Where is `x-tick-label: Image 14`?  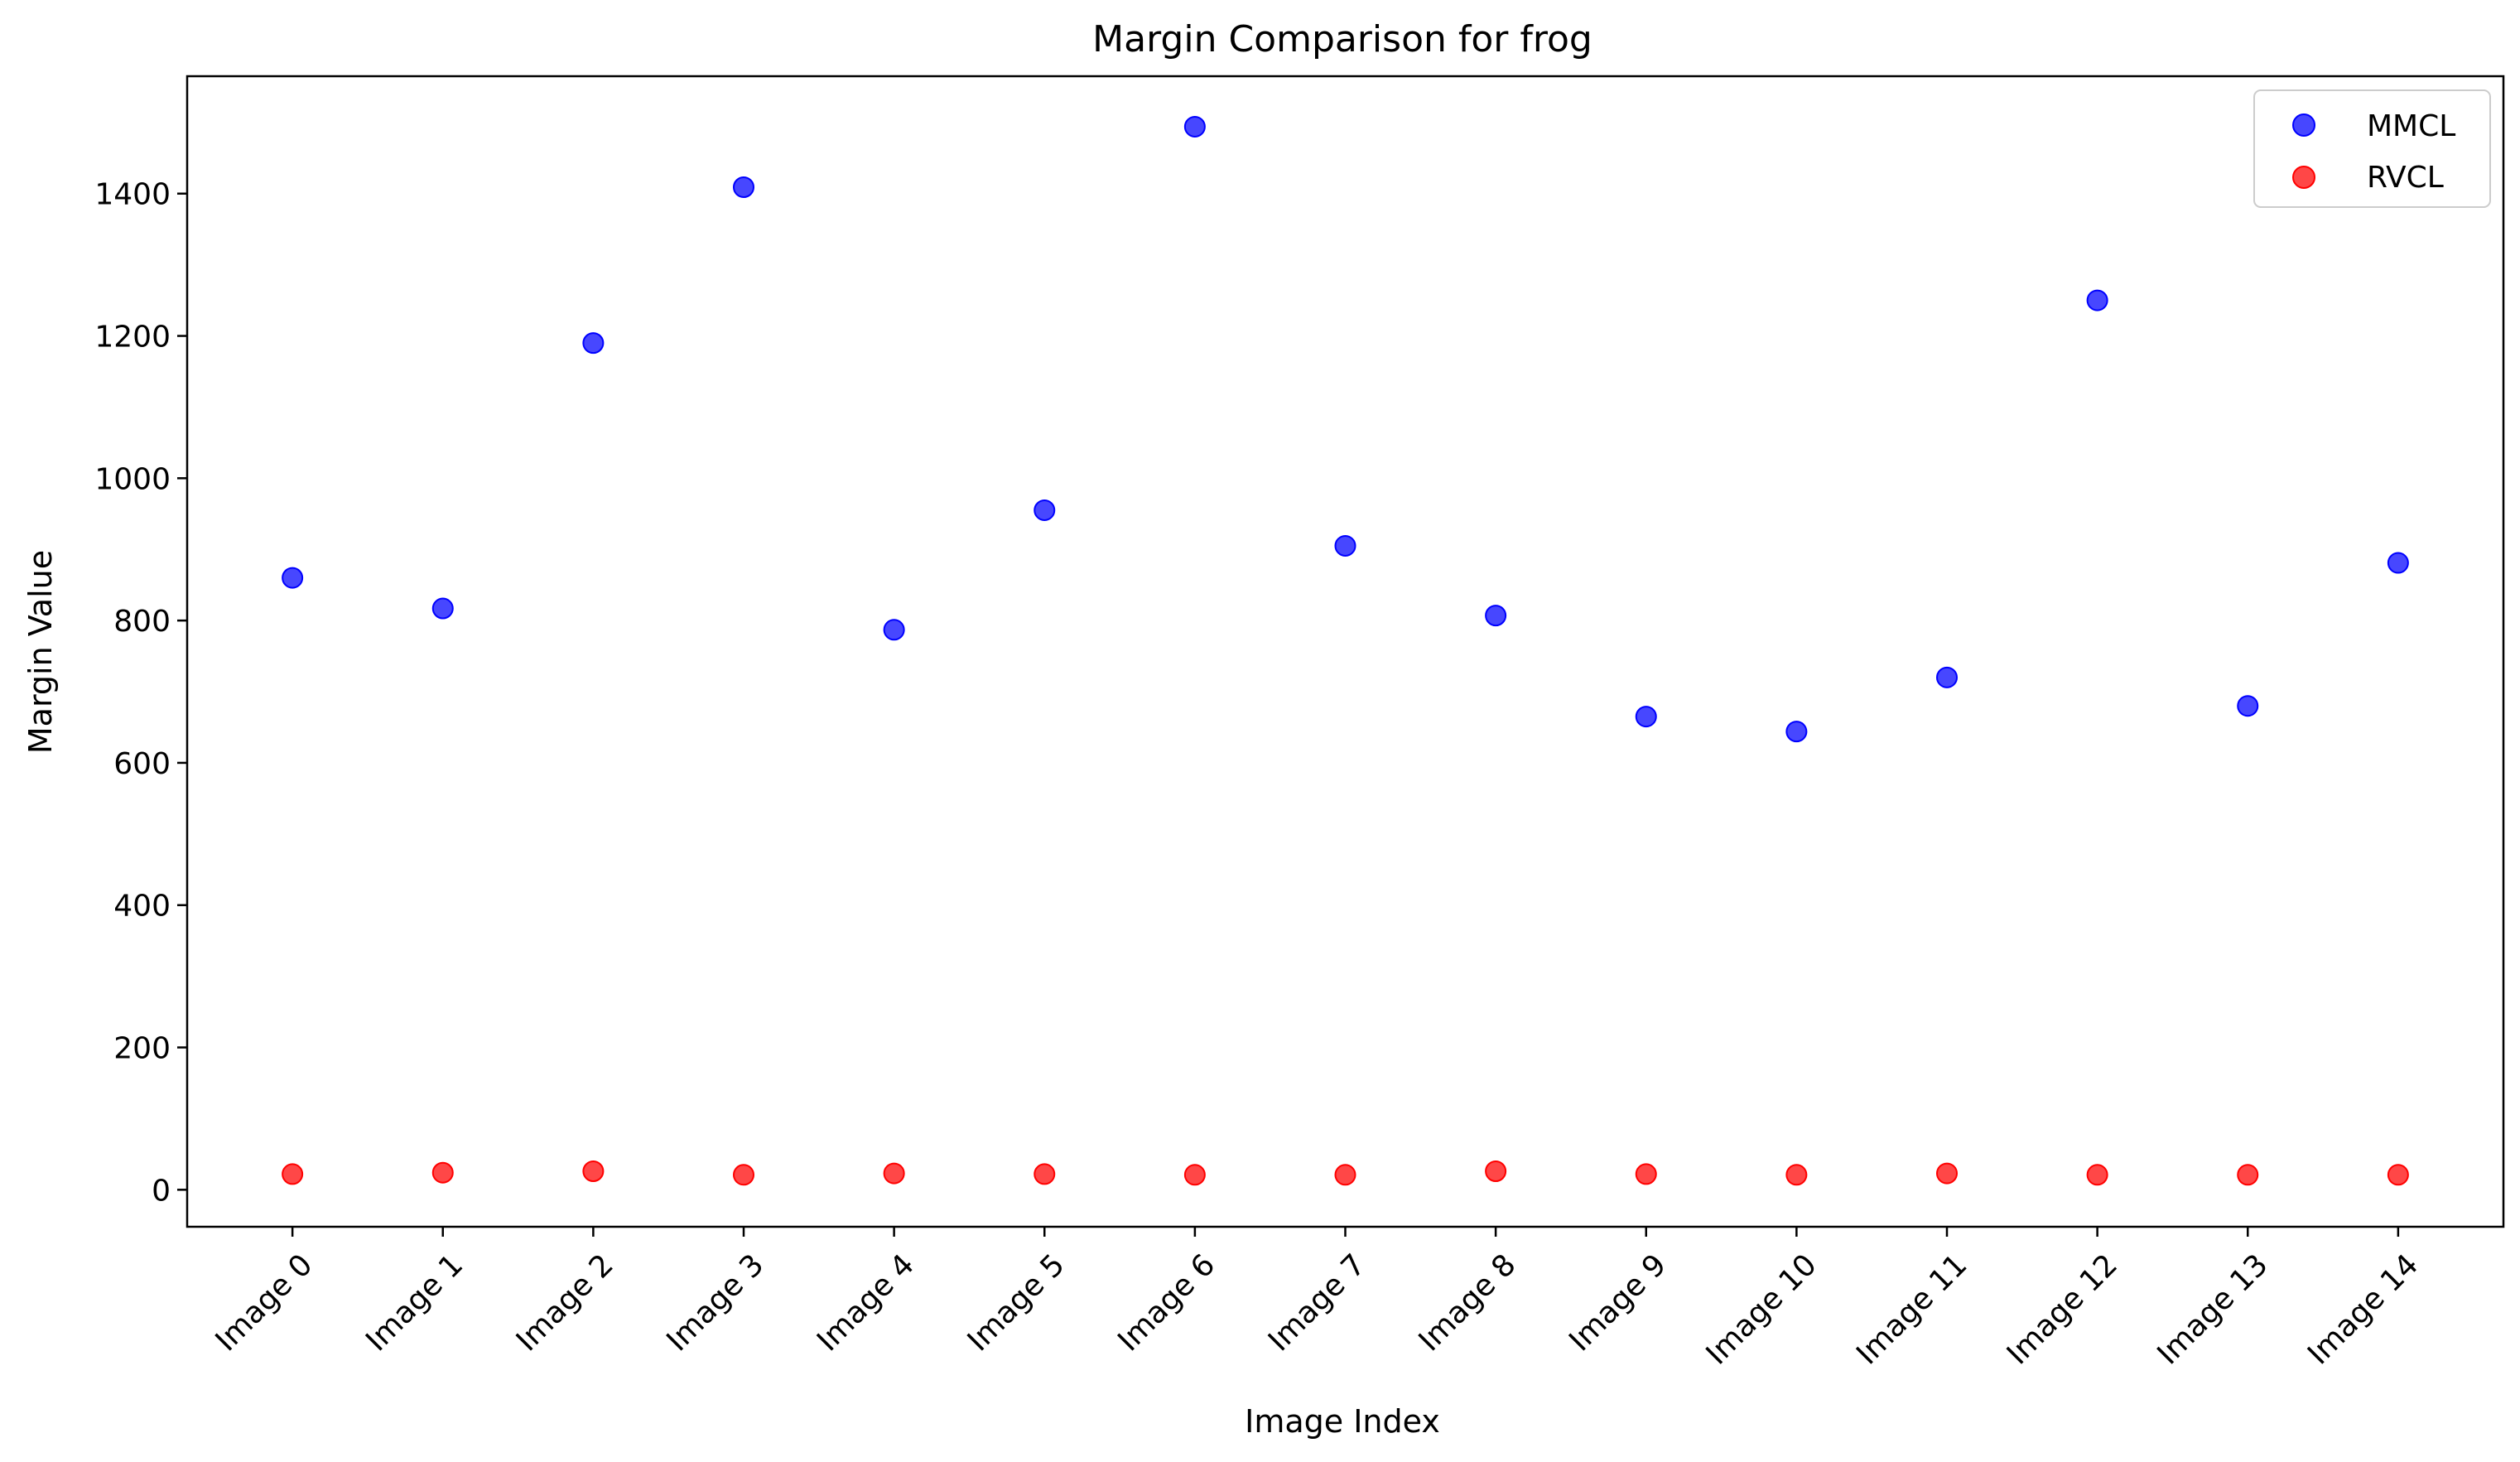 x-tick-label: Image 14 is located at coordinates (2363, 1309).